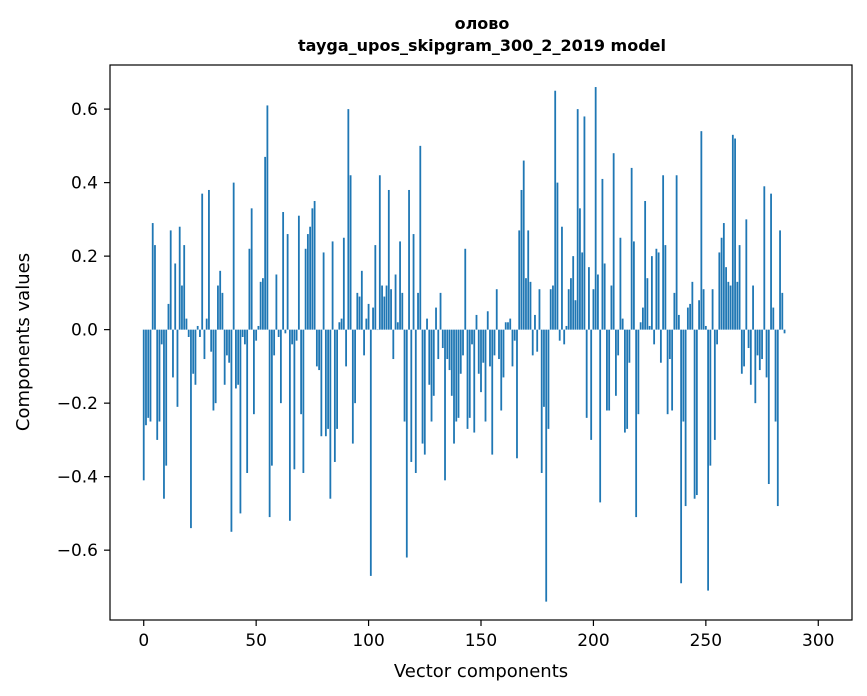 This screenshot has height=696, width=867. Describe the element at coordinates (84, 257) in the screenshot. I see `y-tick-label: 0.2` at that location.